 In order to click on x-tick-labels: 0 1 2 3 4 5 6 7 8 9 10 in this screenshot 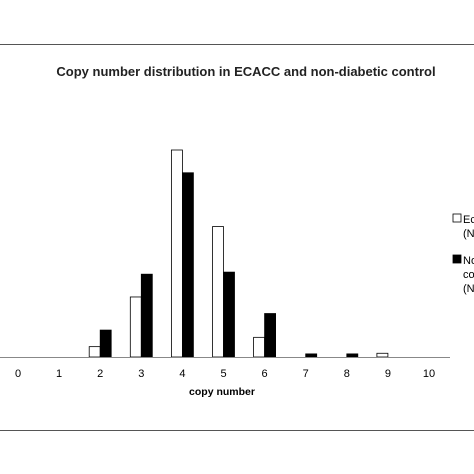, I will do `click(225, 374)`.